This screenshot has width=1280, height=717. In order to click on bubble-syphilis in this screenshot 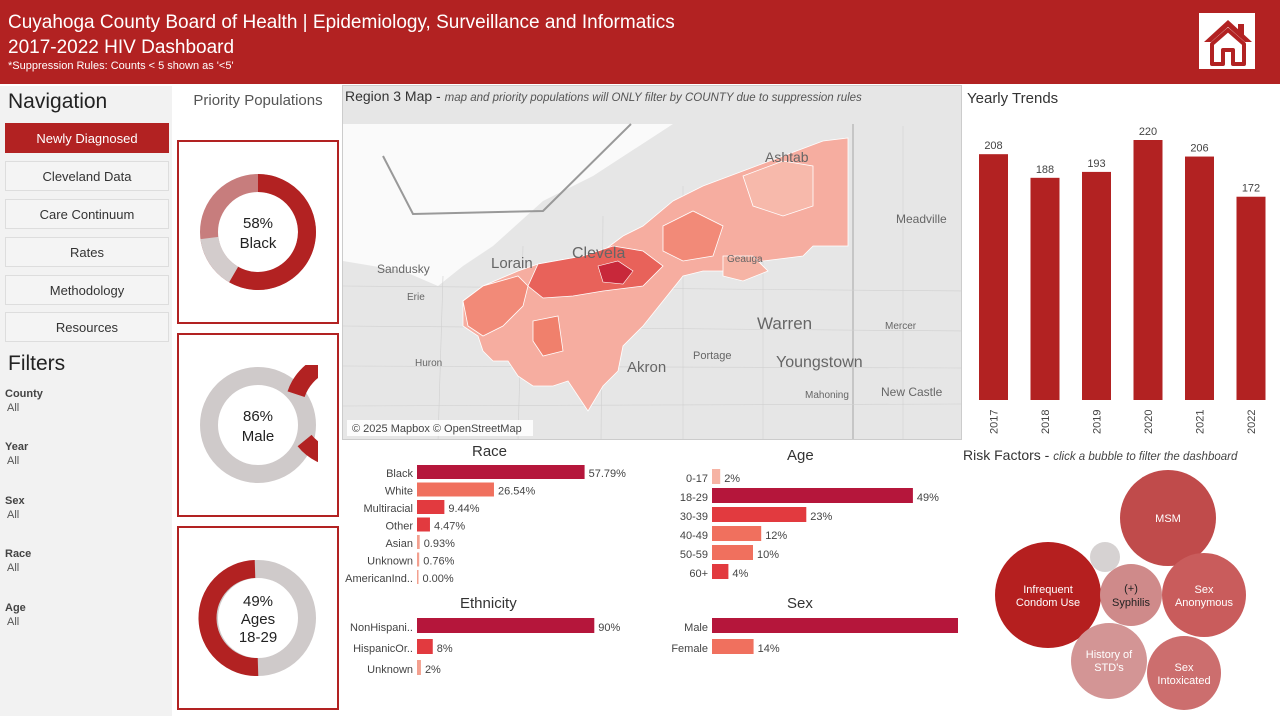, I will do `click(1131, 595)`.